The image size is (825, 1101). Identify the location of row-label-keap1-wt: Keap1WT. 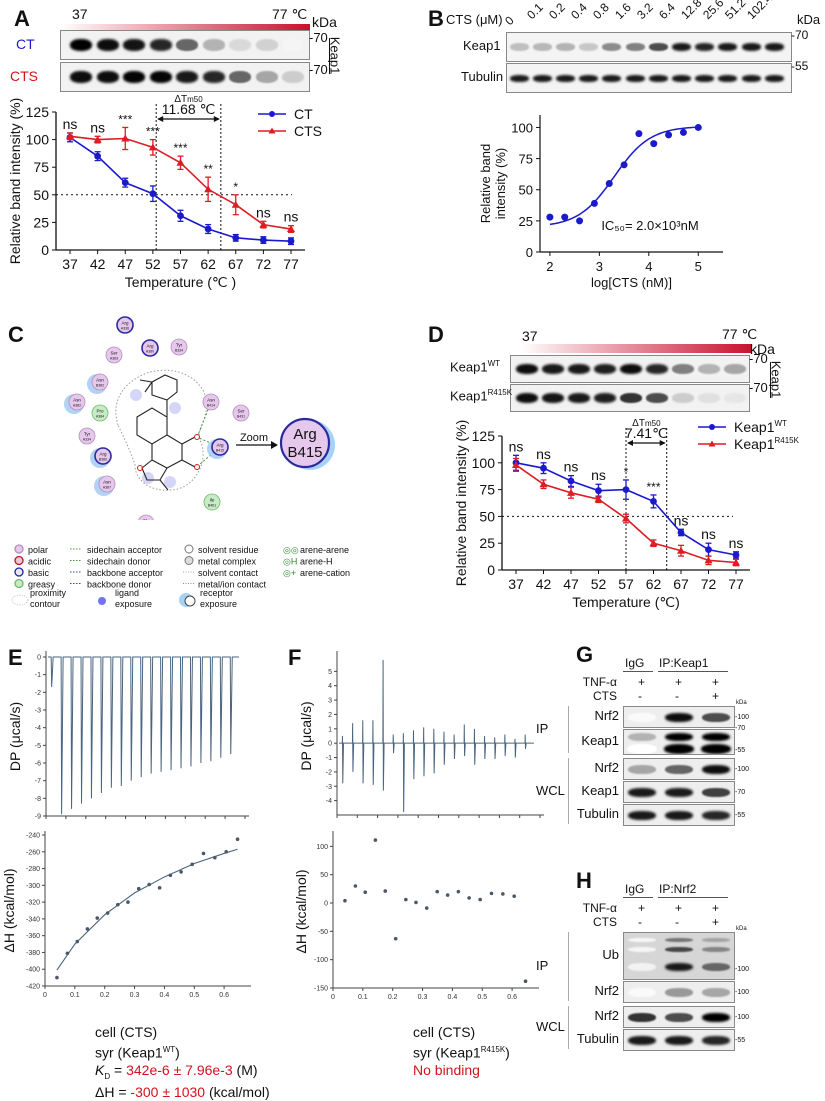
(475, 366).